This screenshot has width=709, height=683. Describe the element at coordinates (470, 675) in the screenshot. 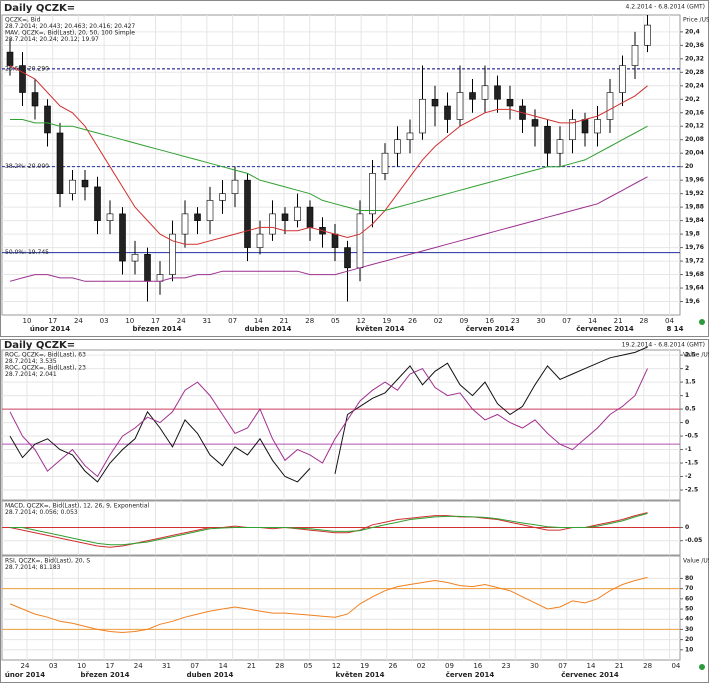

I see `x-month-label: červen 2014` at that location.